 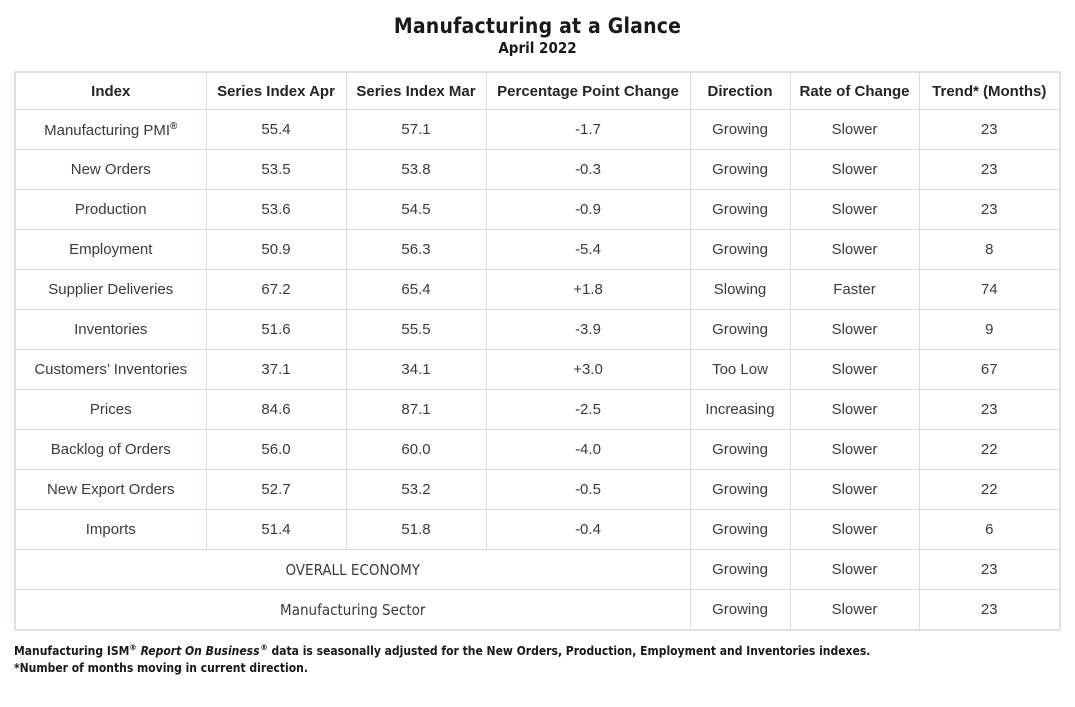 What do you see at coordinates (989, 329) in the screenshot?
I see `trend-cell: 9` at bounding box center [989, 329].